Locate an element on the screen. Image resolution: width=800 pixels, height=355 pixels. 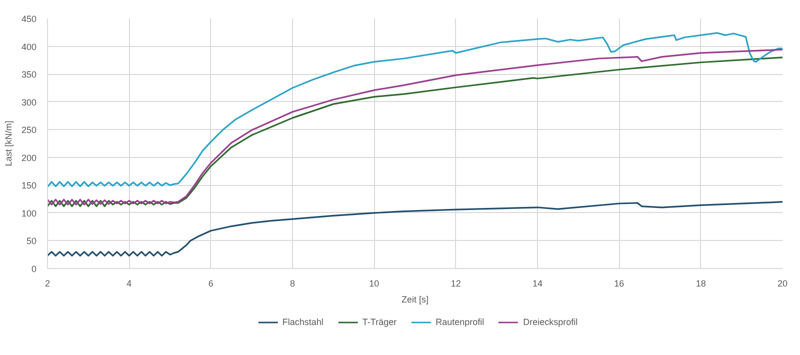
line-series is located at coordinates (415, 229).